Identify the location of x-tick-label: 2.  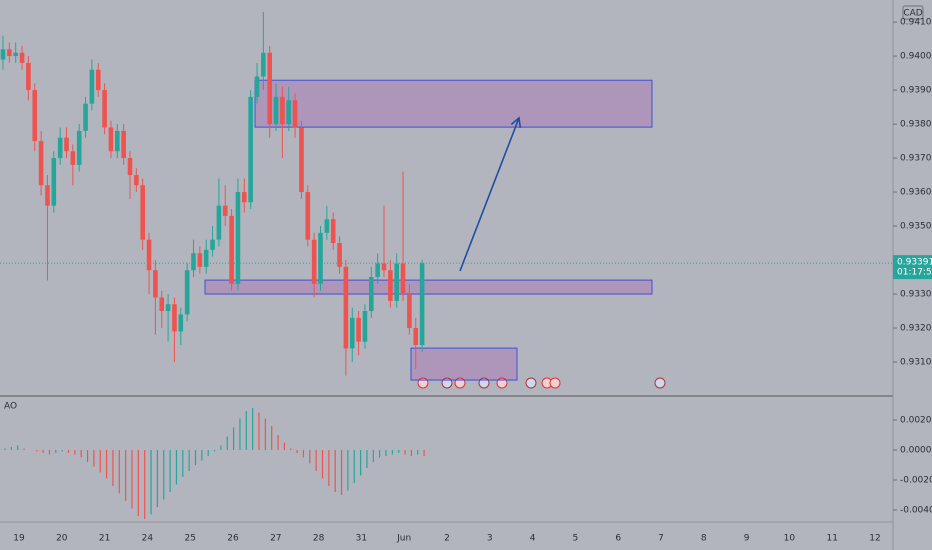
(447, 539).